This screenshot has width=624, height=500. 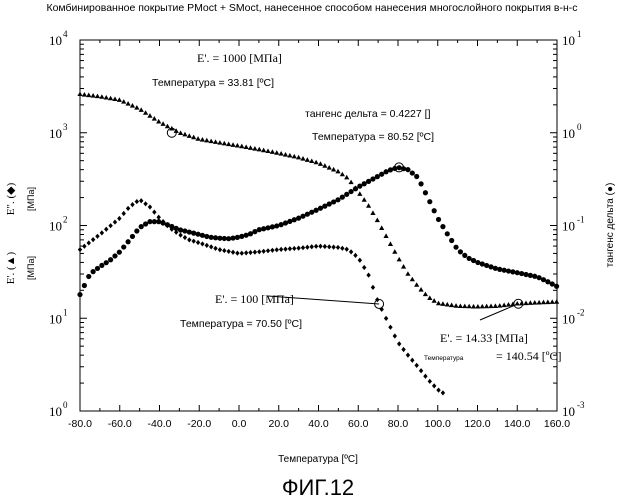 What do you see at coordinates (239, 424) in the screenshot?
I see `x-tick-label: 0.0` at bounding box center [239, 424].